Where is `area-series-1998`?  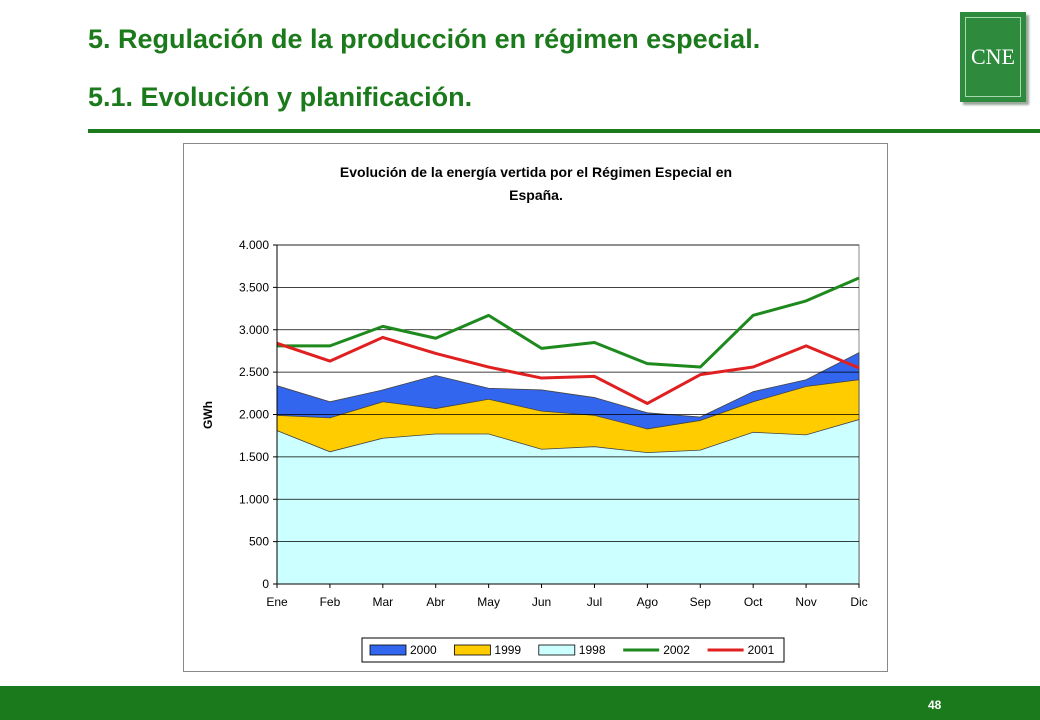 area-series-1998 is located at coordinates (568, 502).